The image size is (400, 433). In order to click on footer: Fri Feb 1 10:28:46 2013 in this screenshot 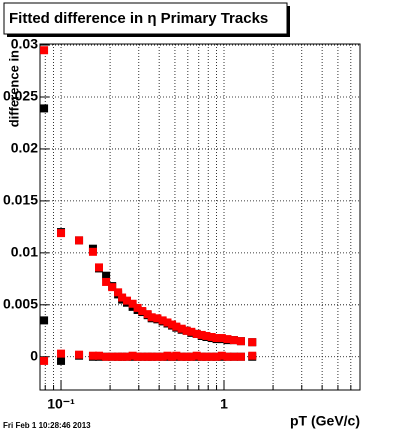, I will do `click(47, 425)`.